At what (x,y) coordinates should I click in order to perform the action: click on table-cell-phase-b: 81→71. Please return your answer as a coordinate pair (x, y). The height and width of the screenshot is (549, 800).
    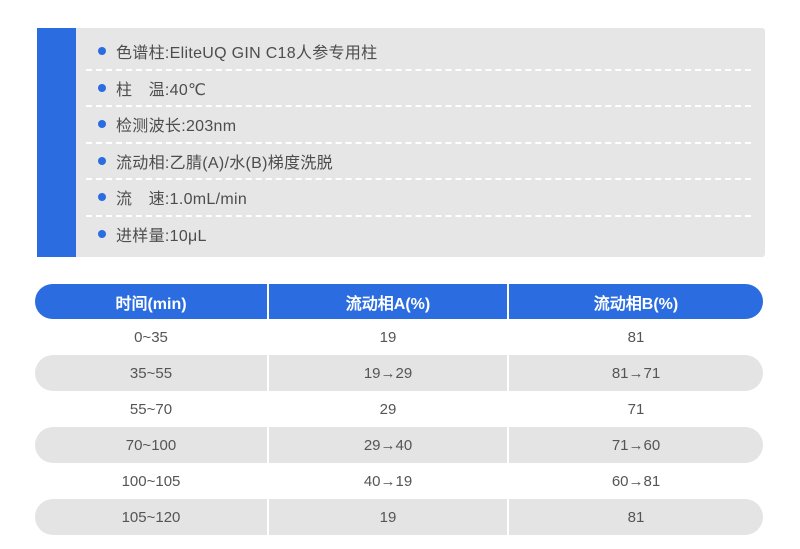
    Looking at the image, I should click on (636, 373).